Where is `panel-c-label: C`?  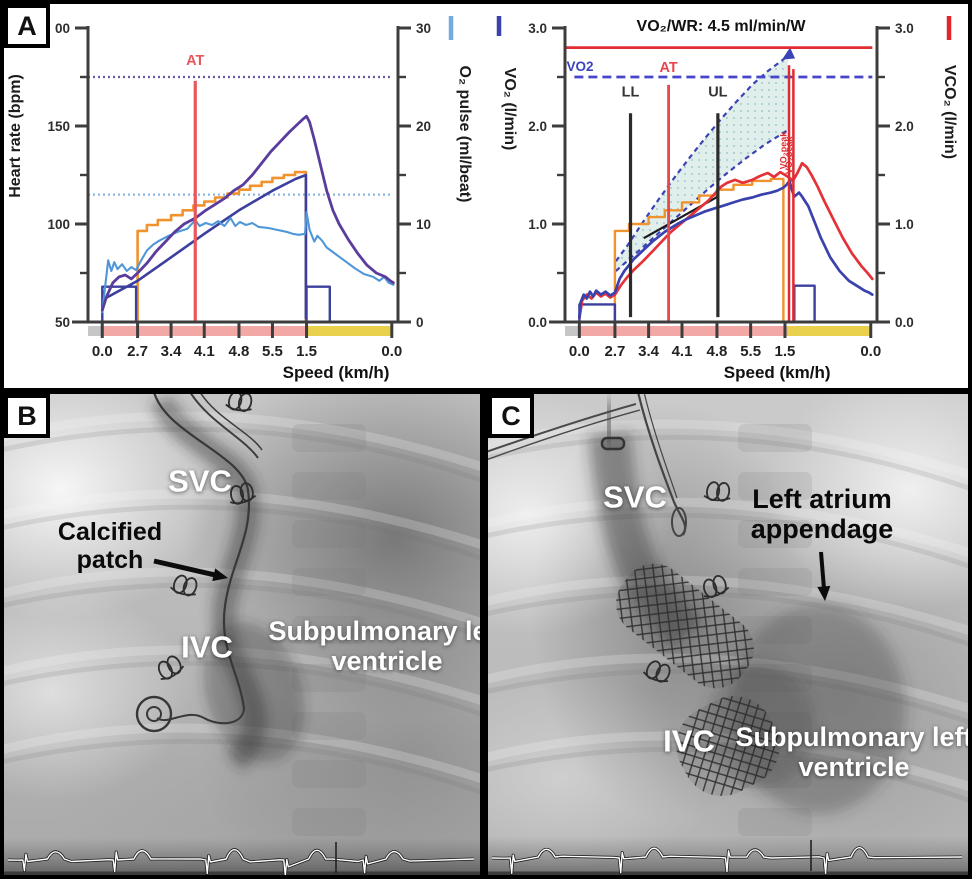 panel-c-label: C is located at coordinates (511, 416).